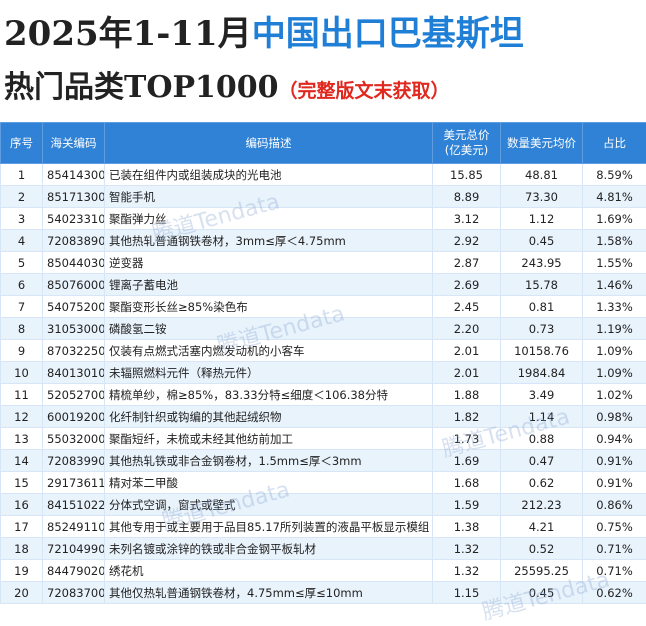 This screenshot has width=646, height=626. I want to click on column-unit: (亿美元), so click(466, 150).